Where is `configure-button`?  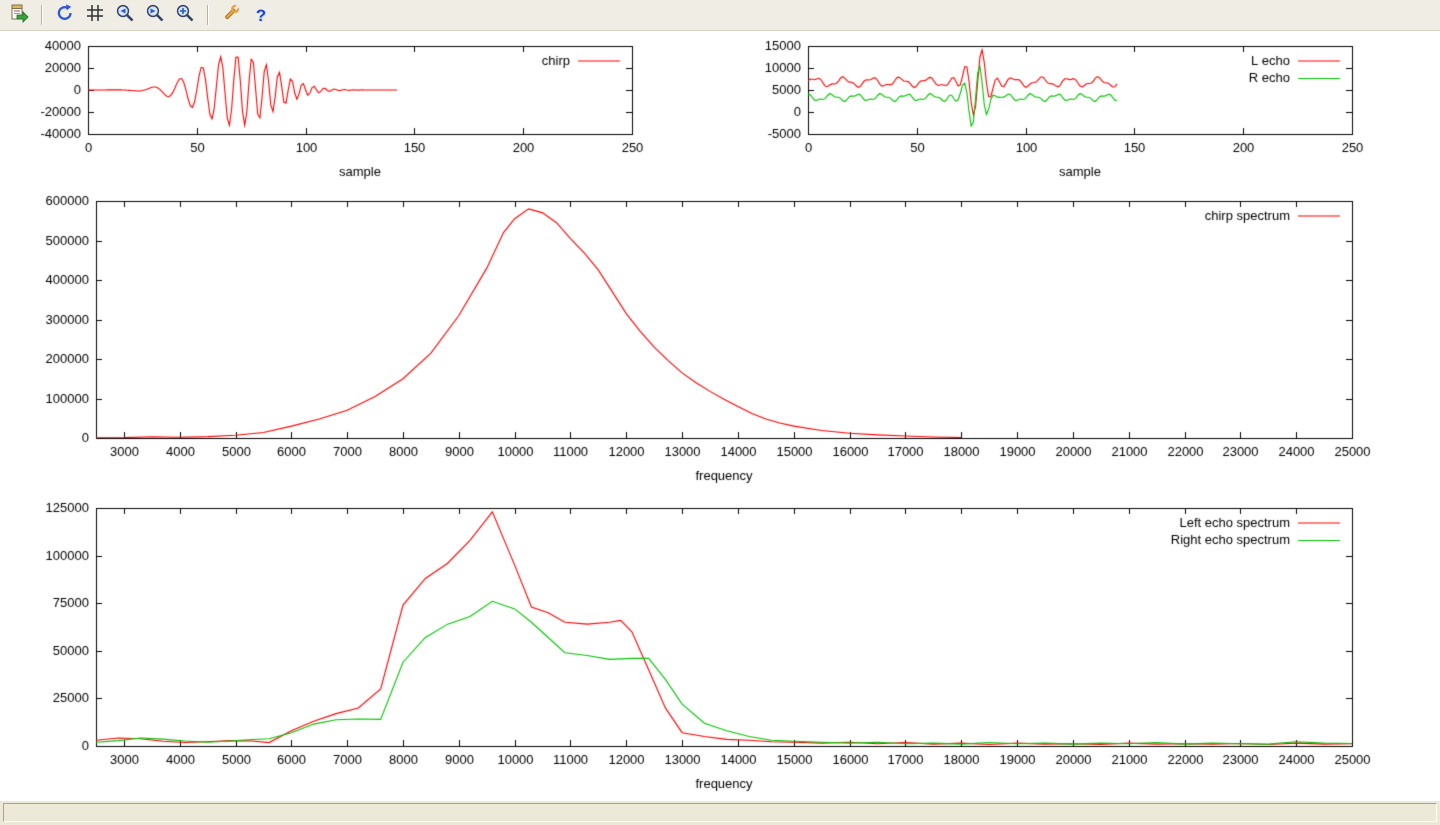 configure-button is located at coordinates (231, 15).